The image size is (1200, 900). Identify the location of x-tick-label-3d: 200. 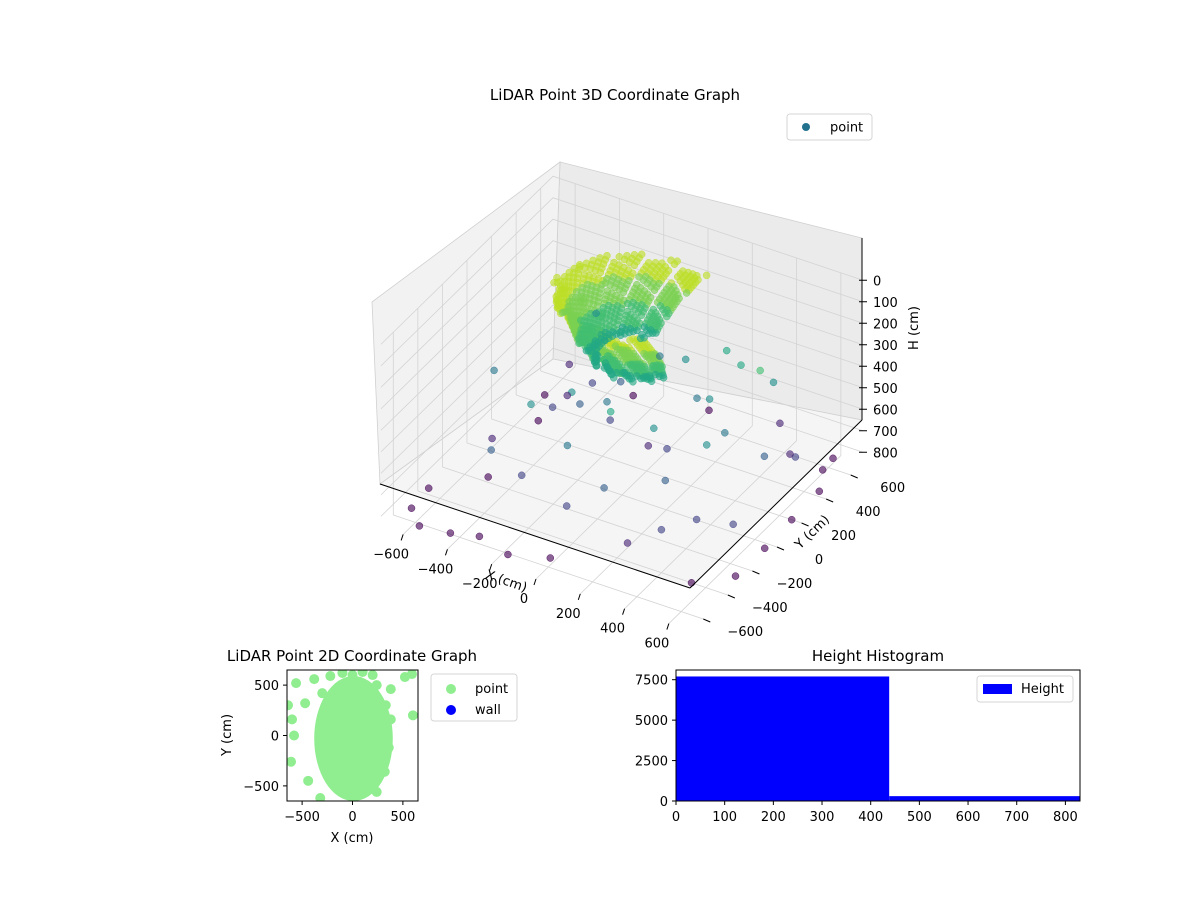
(568, 614).